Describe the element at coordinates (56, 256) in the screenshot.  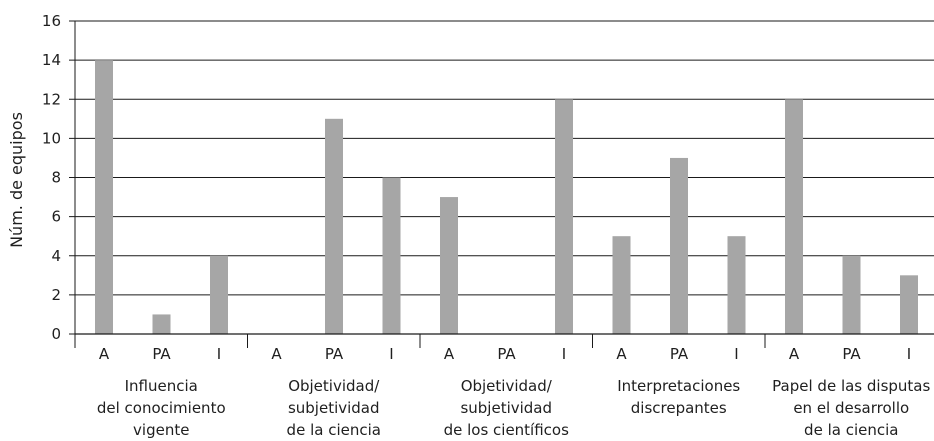
I see `y-tick-label: 4` at that location.